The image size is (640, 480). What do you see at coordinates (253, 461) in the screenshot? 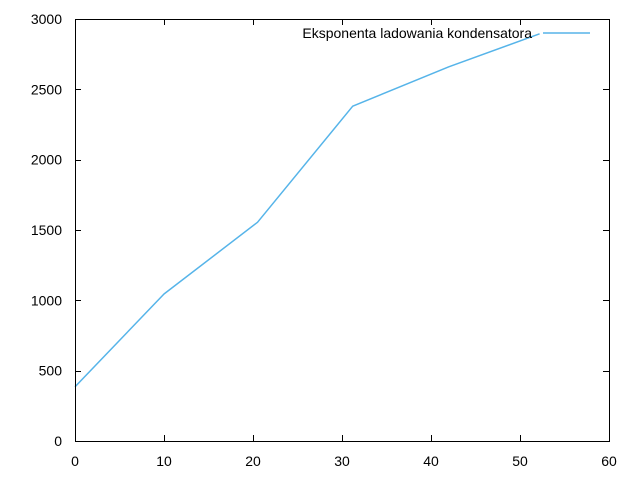
I see `x-tick-label: 20` at bounding box center [253, 461].